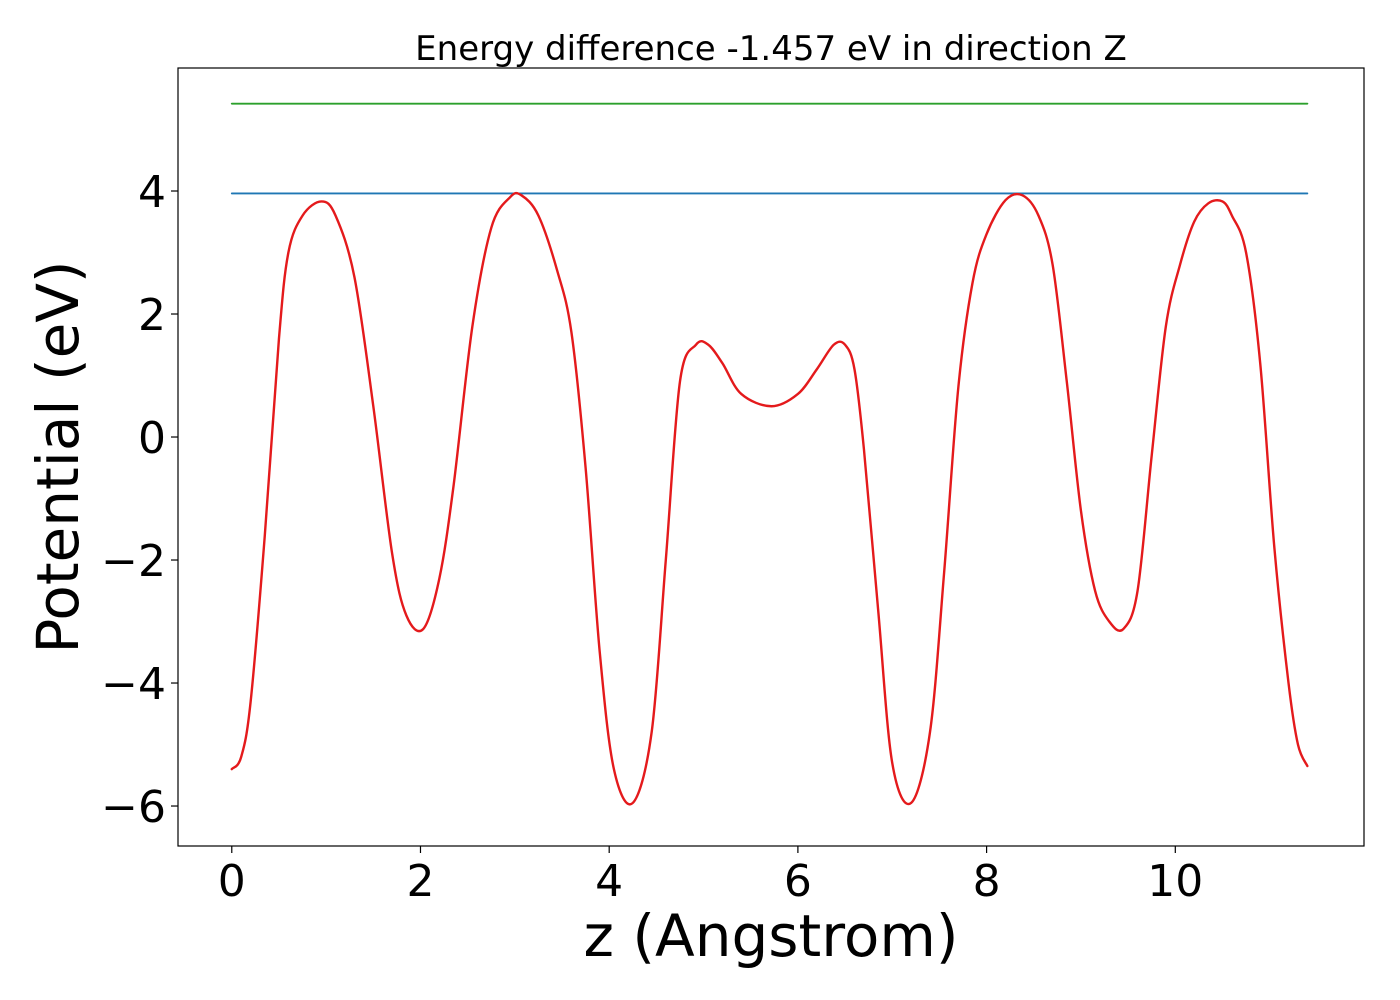 The height and width of the screenshot is (1000, 1400). What do you see at coordinates (609, 881) in the screenshot?
I see `x-tick-label: 4` at bounding box center [609, 881].